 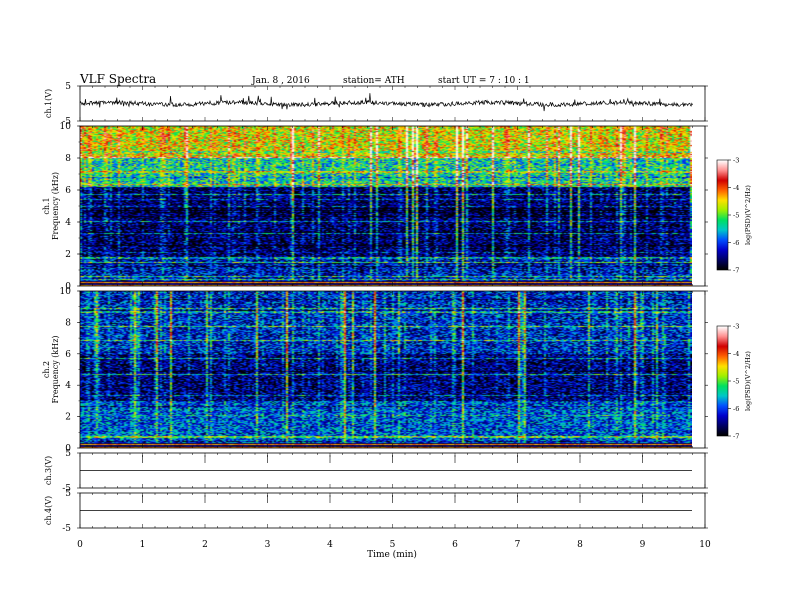 I want to click on start-time-label: start UT = 7 : 10 : 1, so click(x=484, y=81).